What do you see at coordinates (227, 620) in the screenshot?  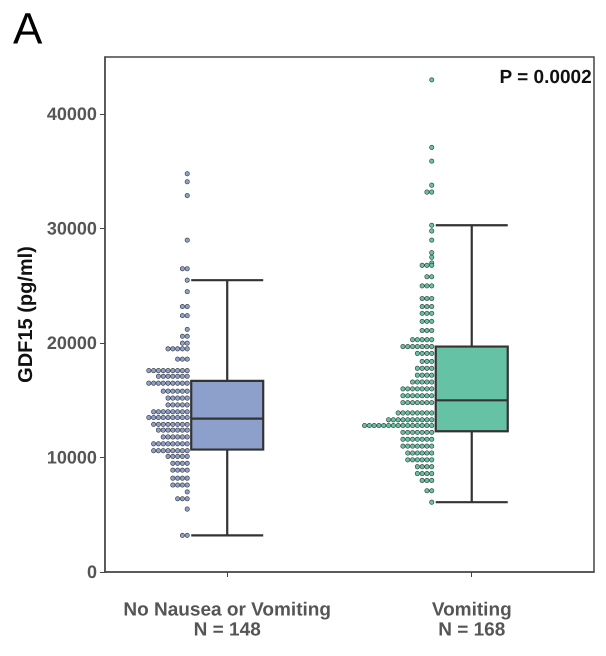 I see `x-tick-label: No Nausea or Vomiting N = 148` at bounding box center [227, 620].